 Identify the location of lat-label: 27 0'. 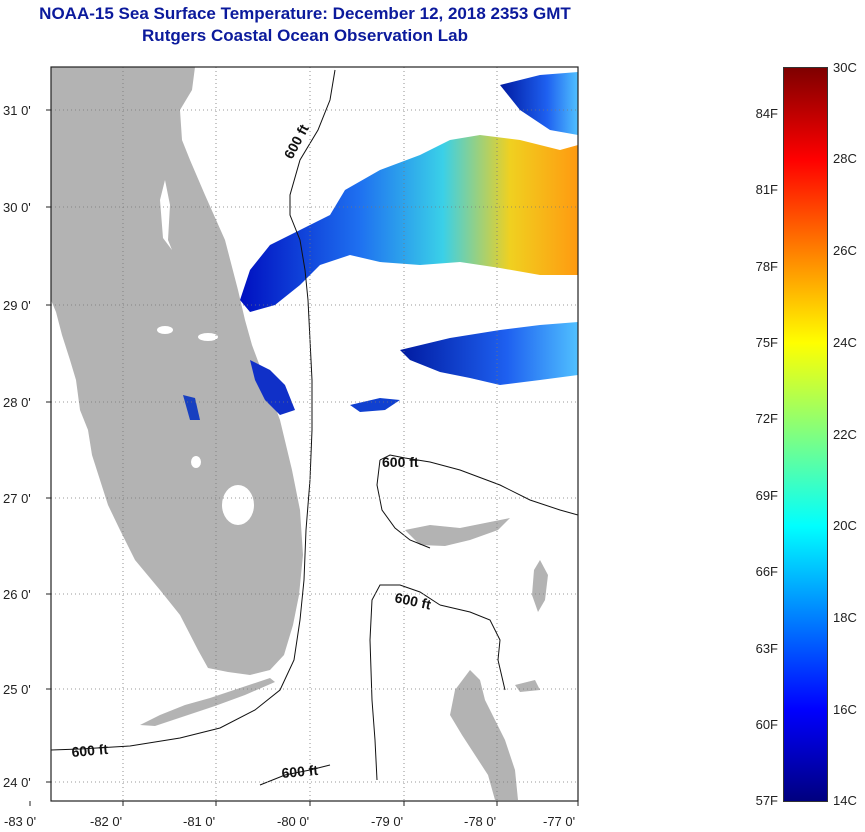
(17, 498).